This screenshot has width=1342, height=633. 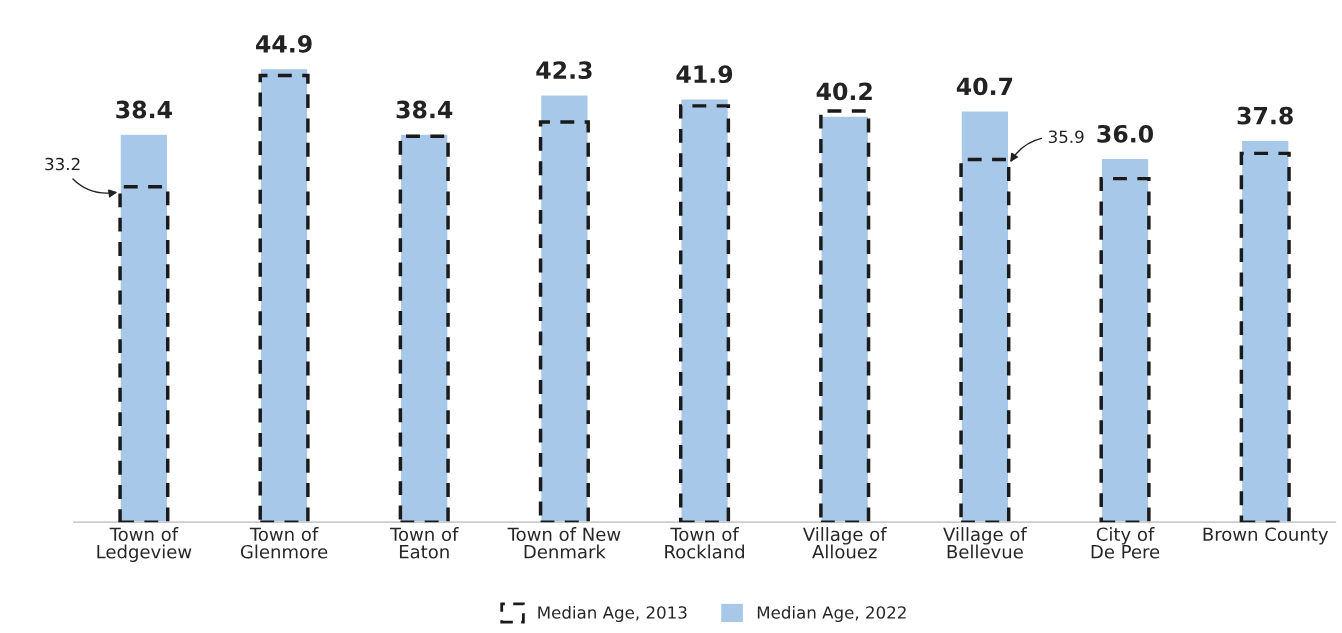 I want to click on x-tick-label: Town of New Denmark, so click(x=564, y=543).